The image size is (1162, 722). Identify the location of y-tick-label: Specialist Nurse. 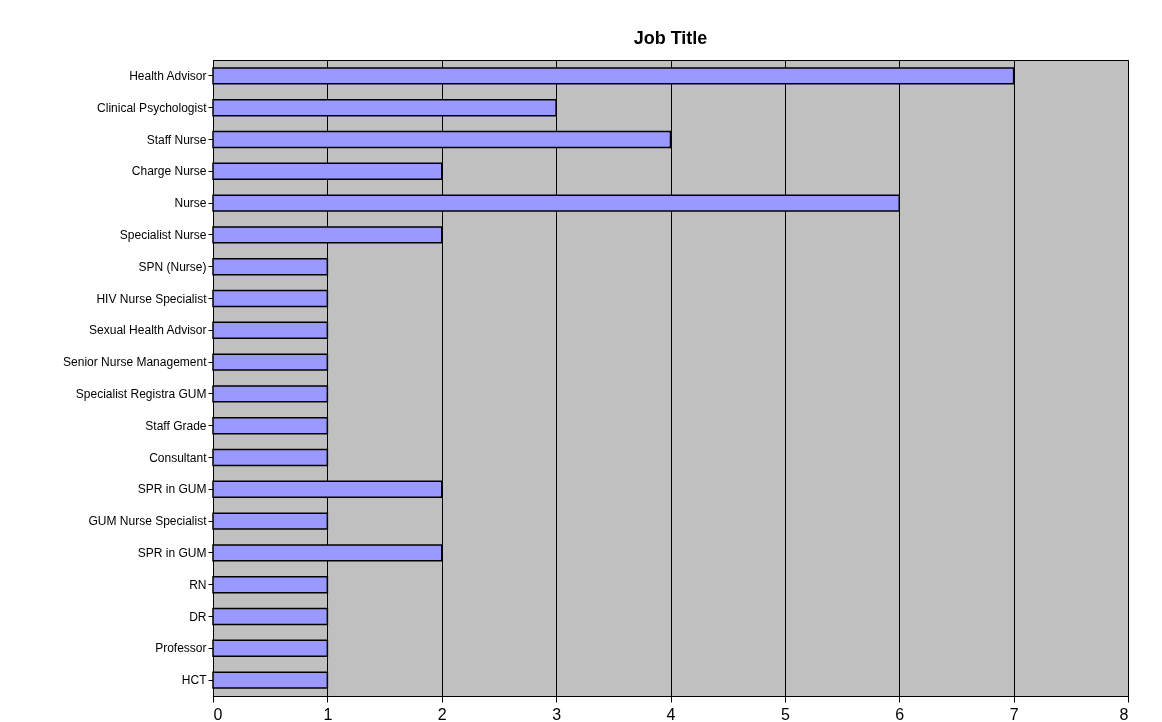
(163, 234).